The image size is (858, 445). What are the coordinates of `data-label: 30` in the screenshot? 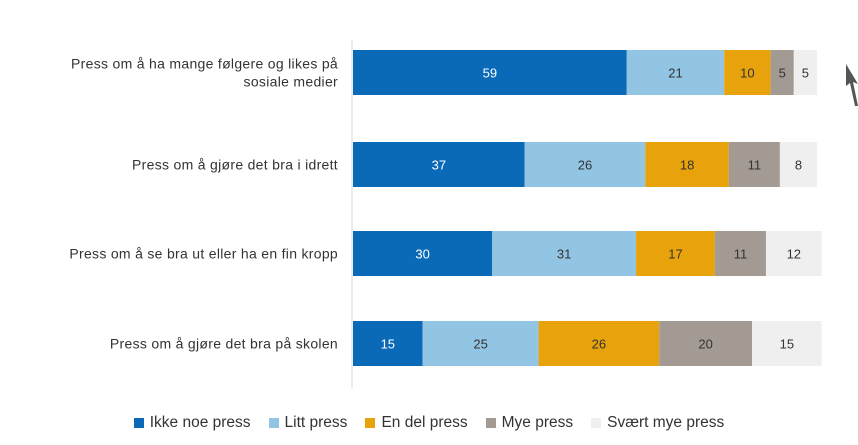 It's located at (422, 254).